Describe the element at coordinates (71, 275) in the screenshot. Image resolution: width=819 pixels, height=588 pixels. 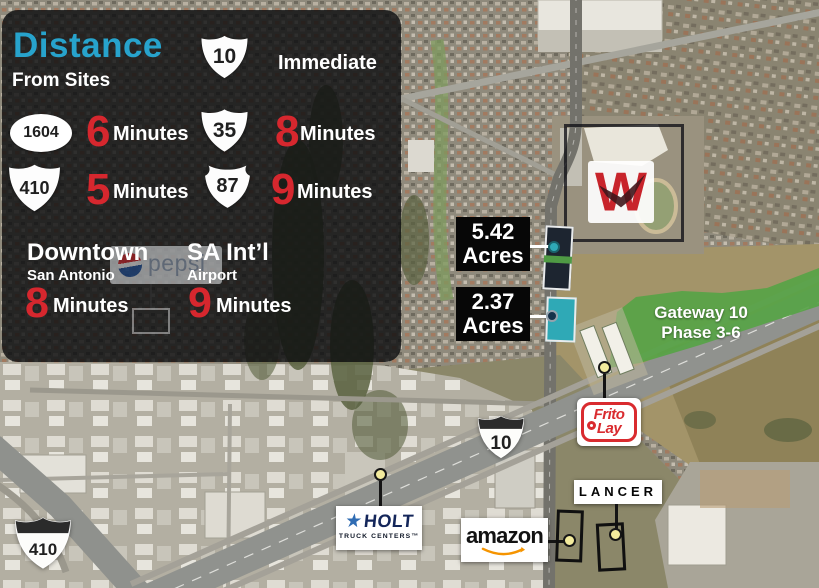
I see `downtown-subtitle: San Antonio` at that location.